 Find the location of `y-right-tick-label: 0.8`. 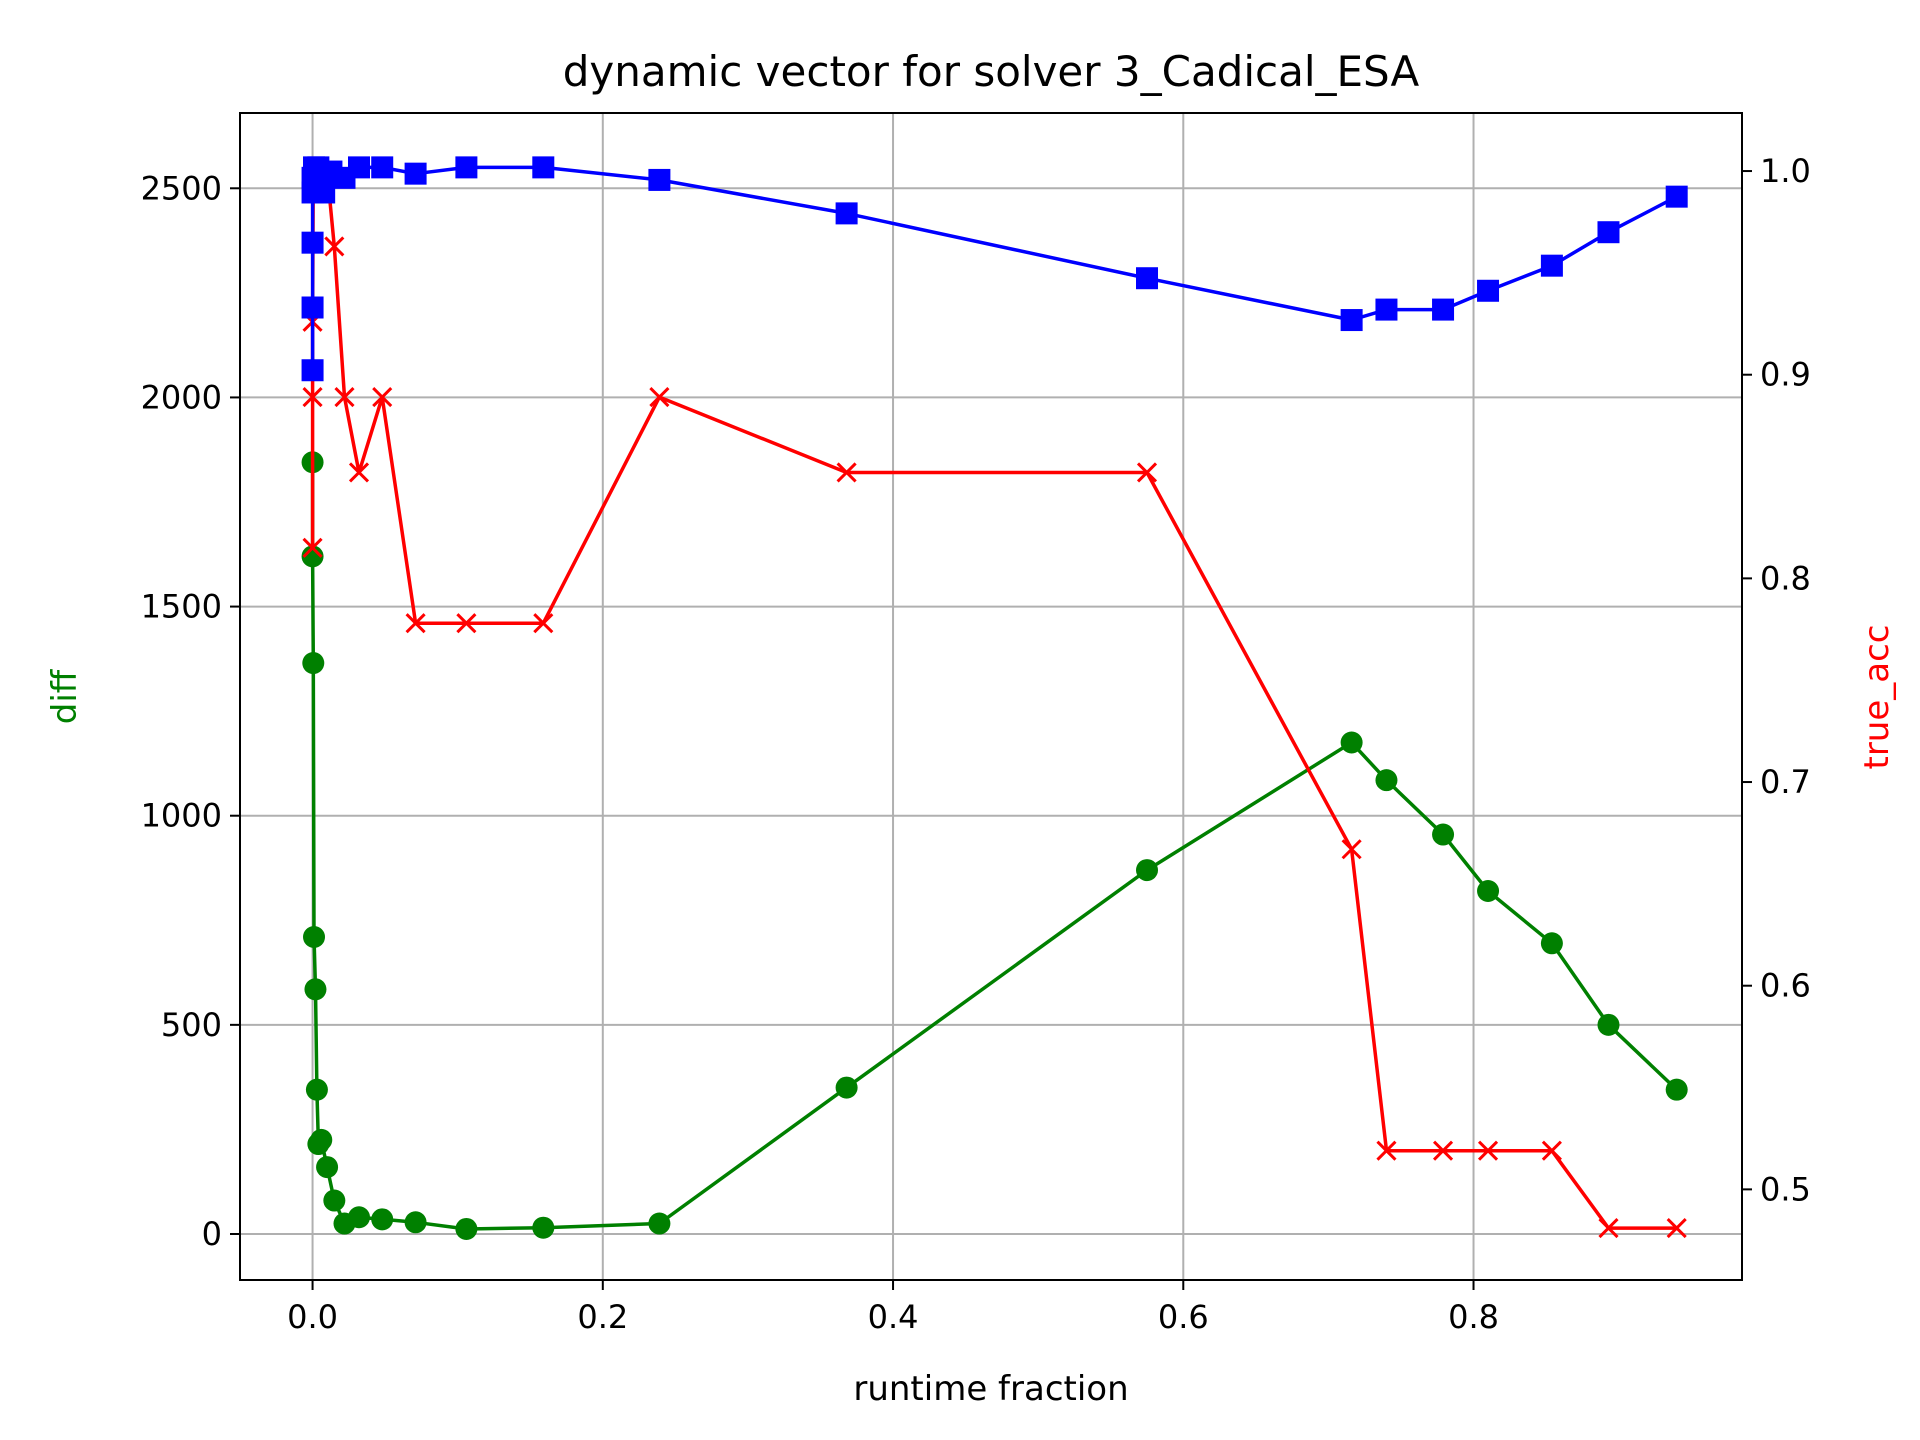

y-right-tick-label: 0.8 is located at coordinates (1785, 578).